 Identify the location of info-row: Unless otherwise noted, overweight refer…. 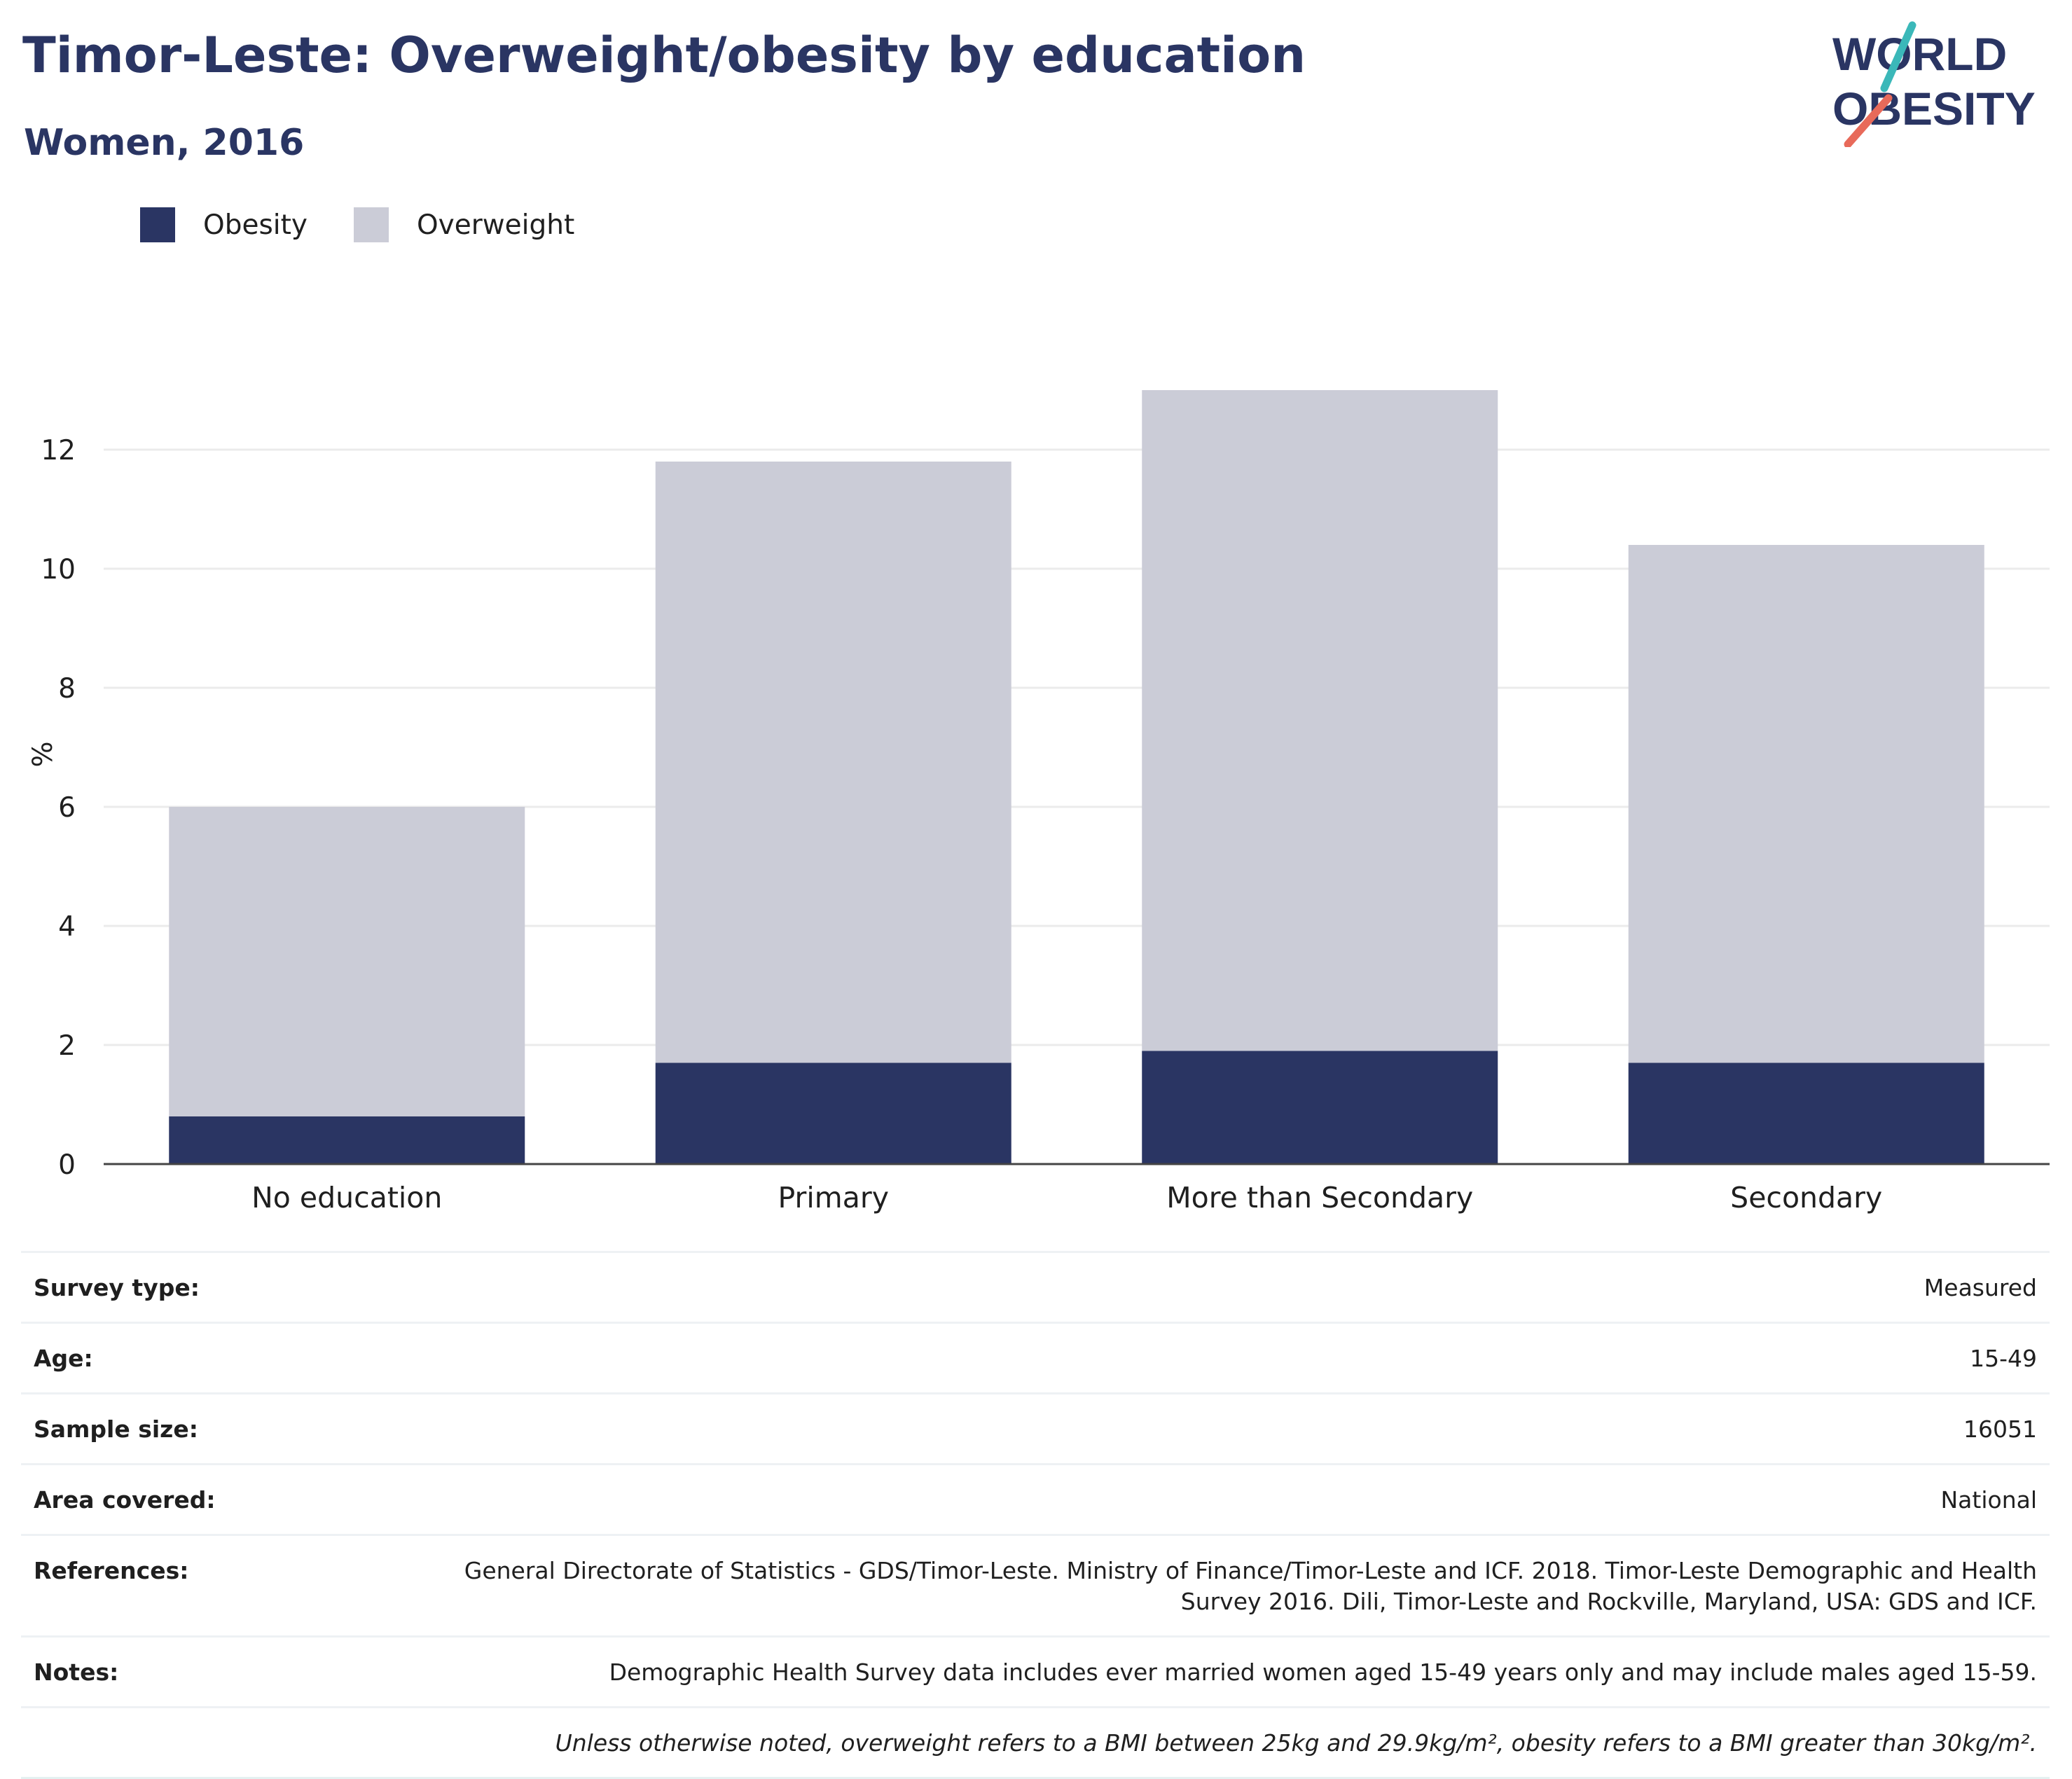
(1036, 1742).